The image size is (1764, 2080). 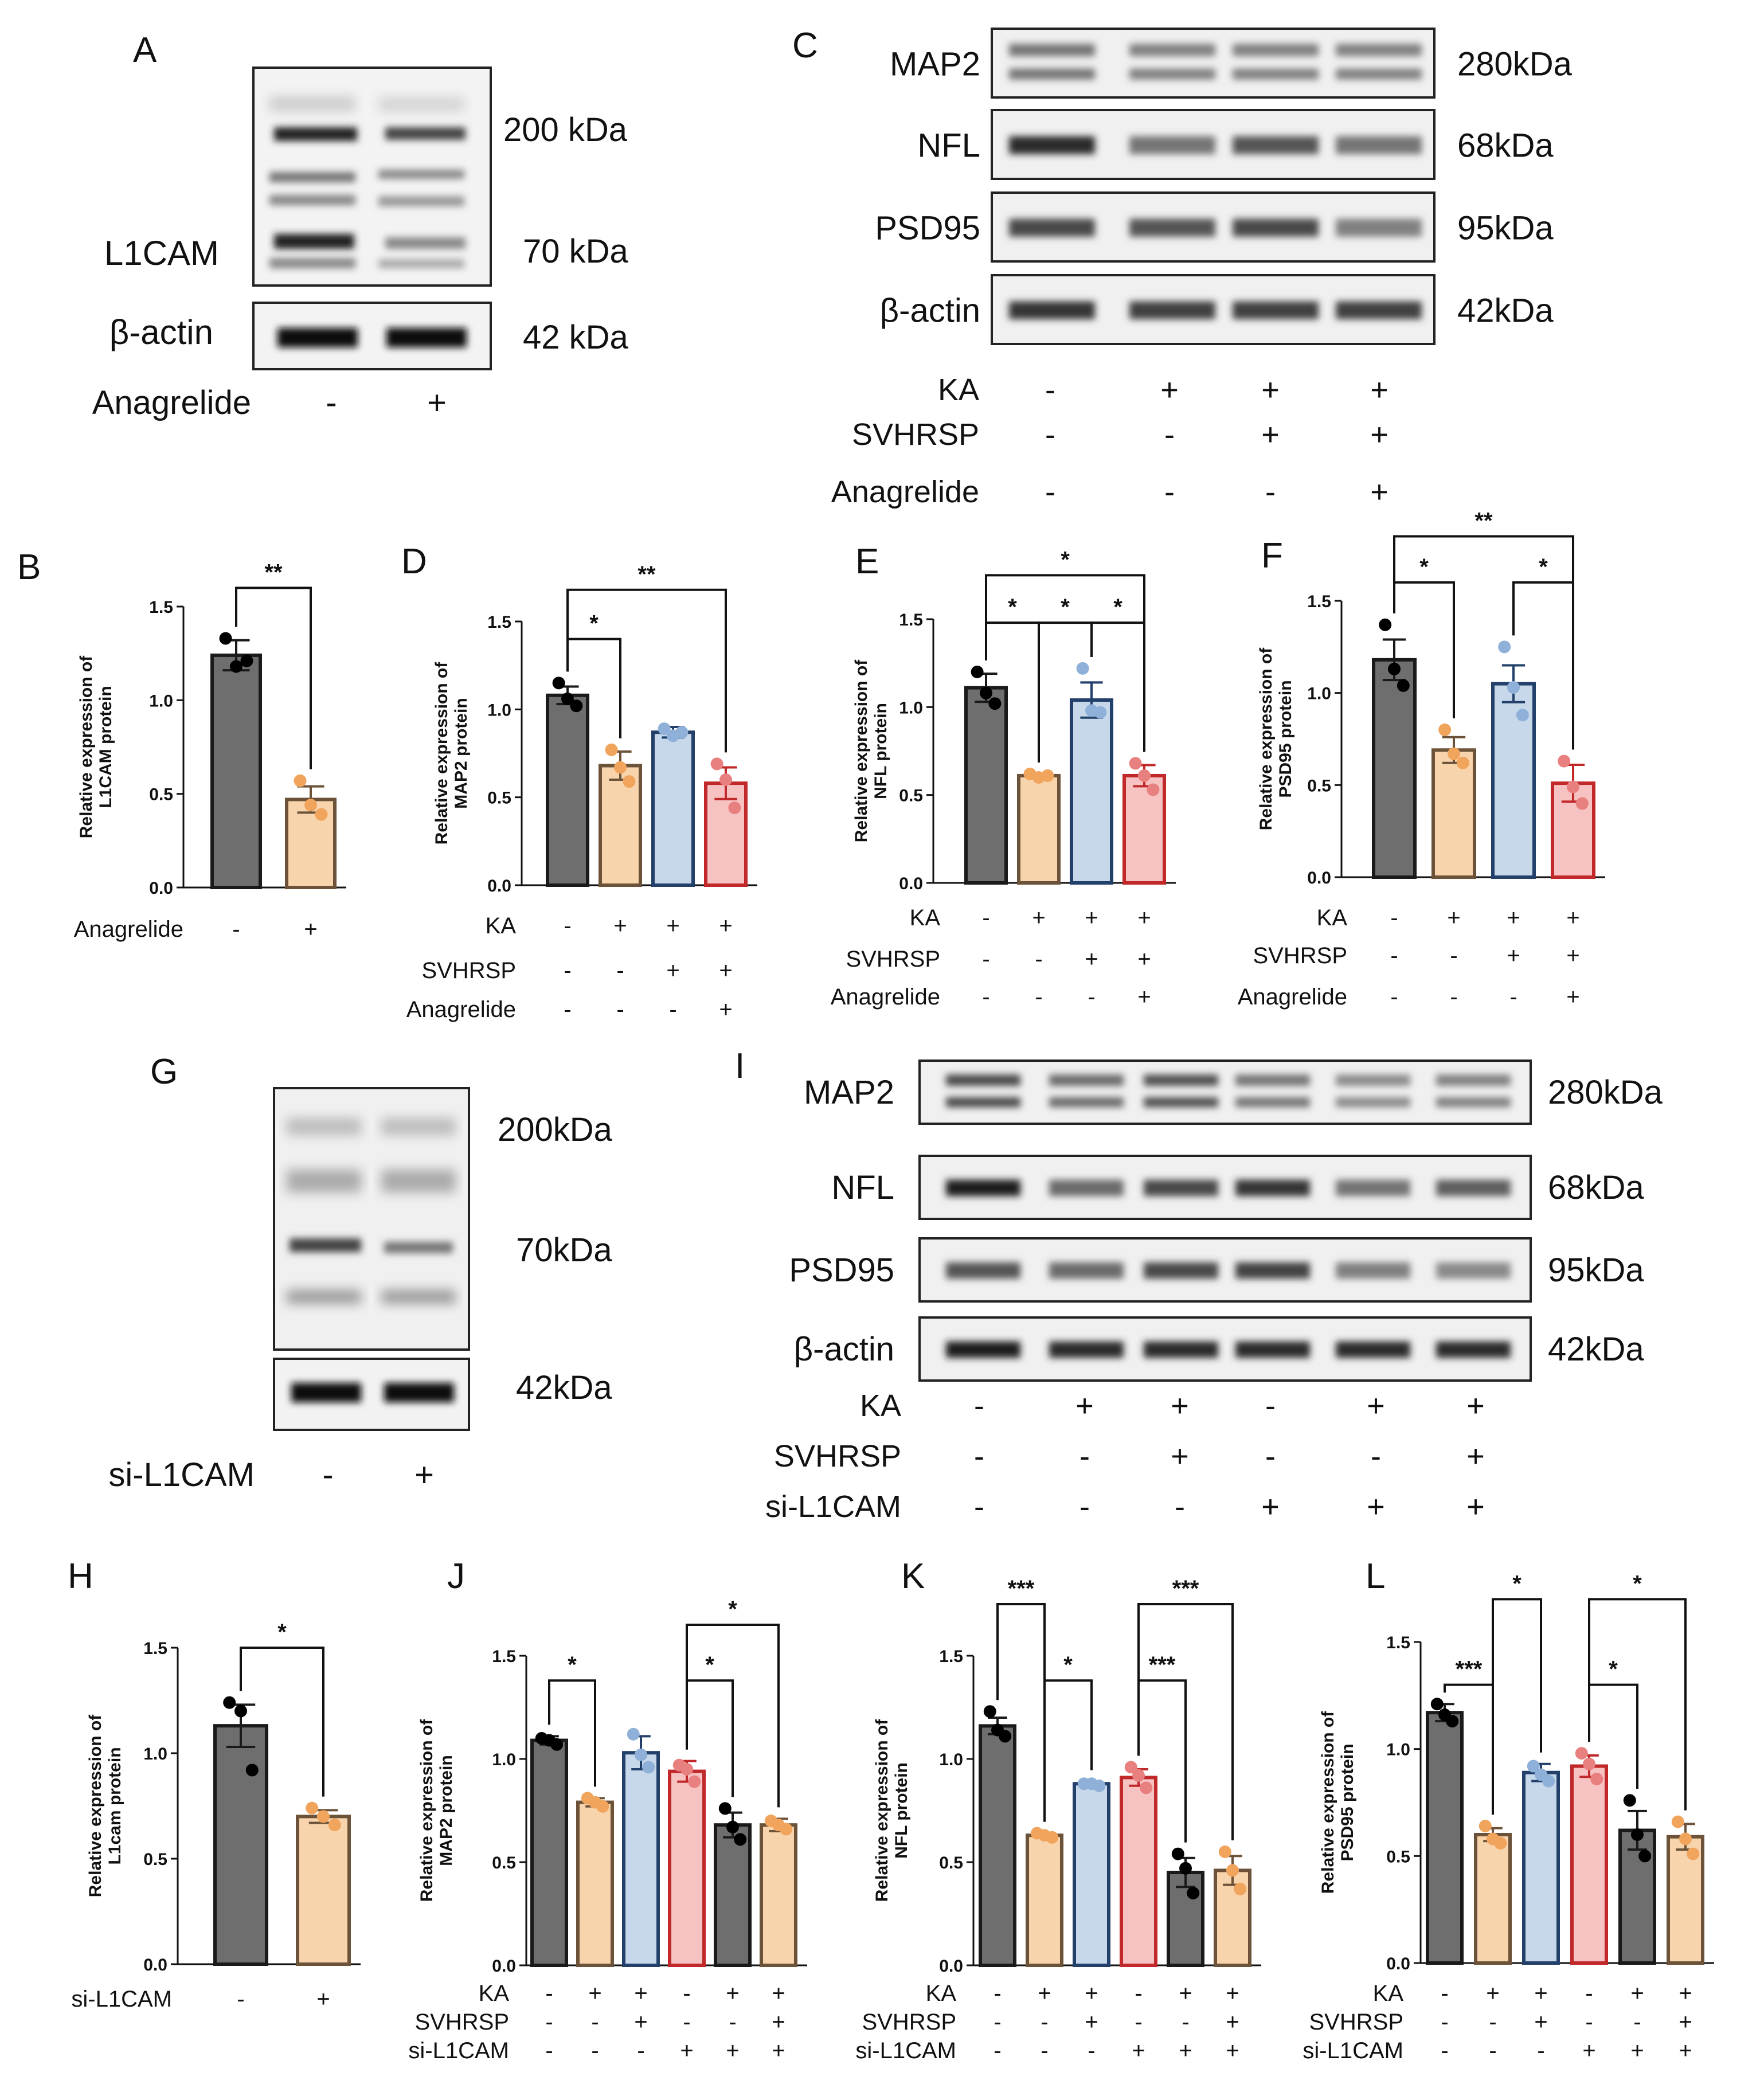 What do you see at coordinates (1319, 601) in the screenshot?
I see `y-tick-label: 1.5` at bounding box center [1319, 601].